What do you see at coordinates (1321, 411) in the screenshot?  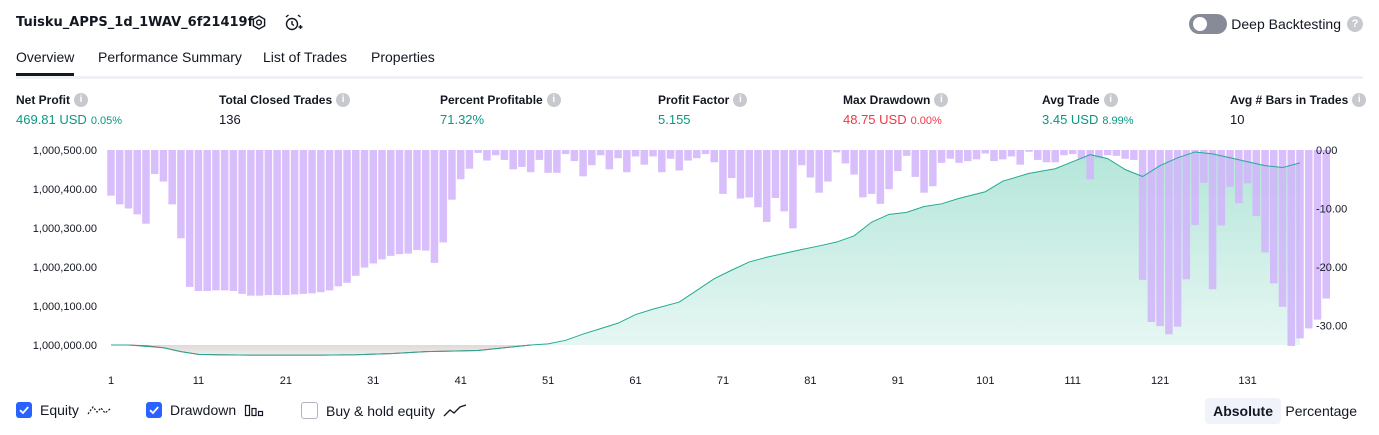 I see `percentage-button: Percentage` at bounding box center [1321, 411].